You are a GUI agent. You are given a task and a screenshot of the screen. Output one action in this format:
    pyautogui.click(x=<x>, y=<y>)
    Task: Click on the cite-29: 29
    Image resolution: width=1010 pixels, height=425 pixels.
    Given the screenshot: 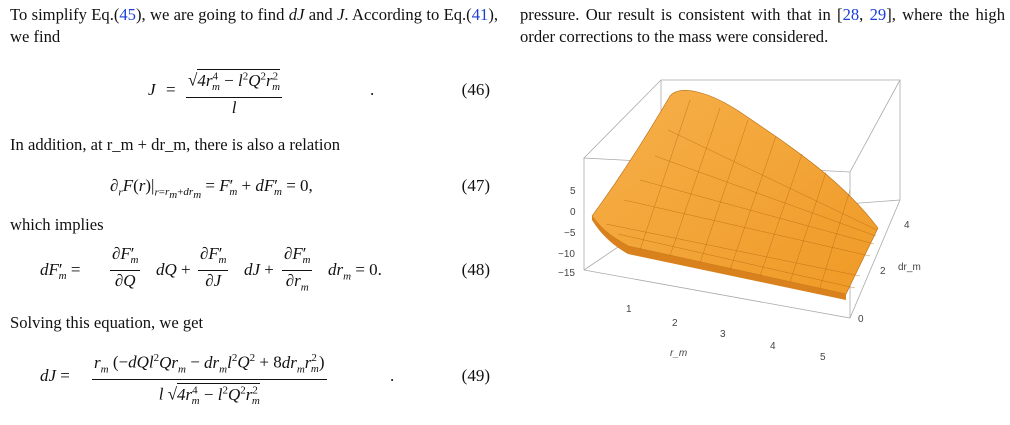 What is the action you would take?
    pyautogui.click(x=878, y=14)
    